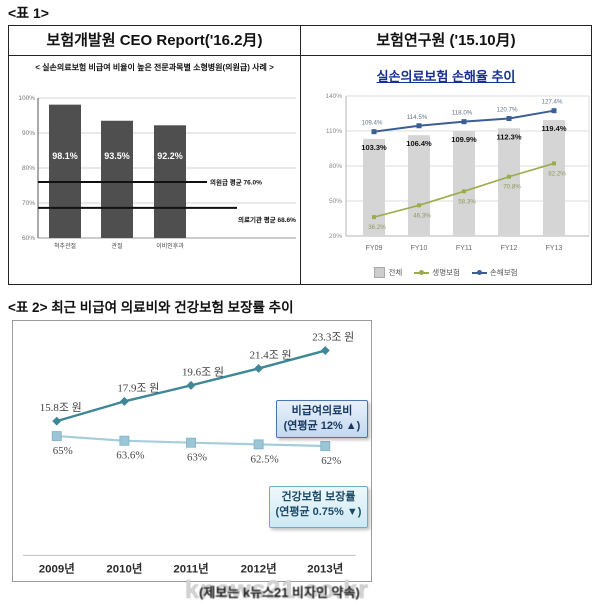  I want to click on nonpay-value-label: 15.8조 원, so click(61, 407).